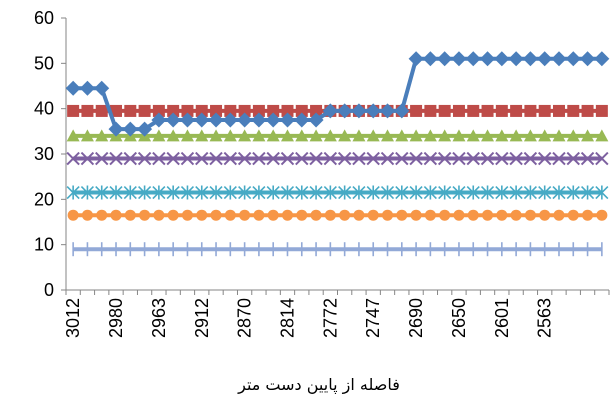  Describe the element at coordinates (245, 318) in the screenshot. I see `x-tick-label: 2870` at that location.